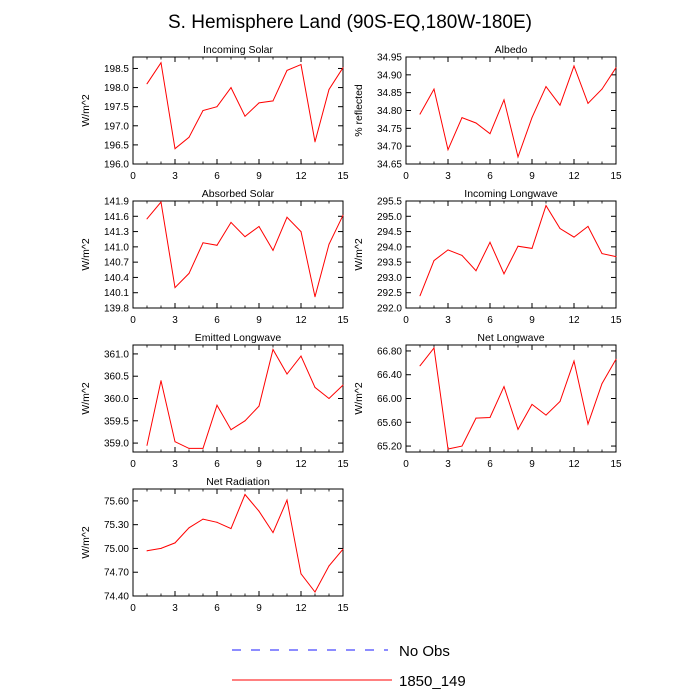 The image size is (700, 700). Describe the element at coordinates (116, 597) in the screenshot. I see `y-tick-label: 74.40` at that location.